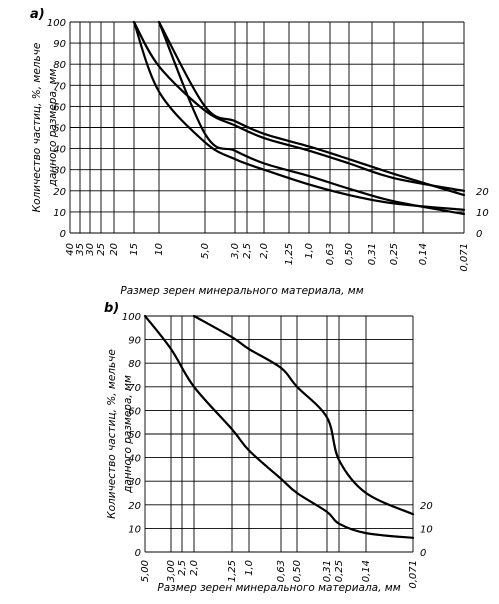  What do you see at coordinates (37, 14) in the screenshot?
I see `panel-label: a)` at bounding box center [37, 14].